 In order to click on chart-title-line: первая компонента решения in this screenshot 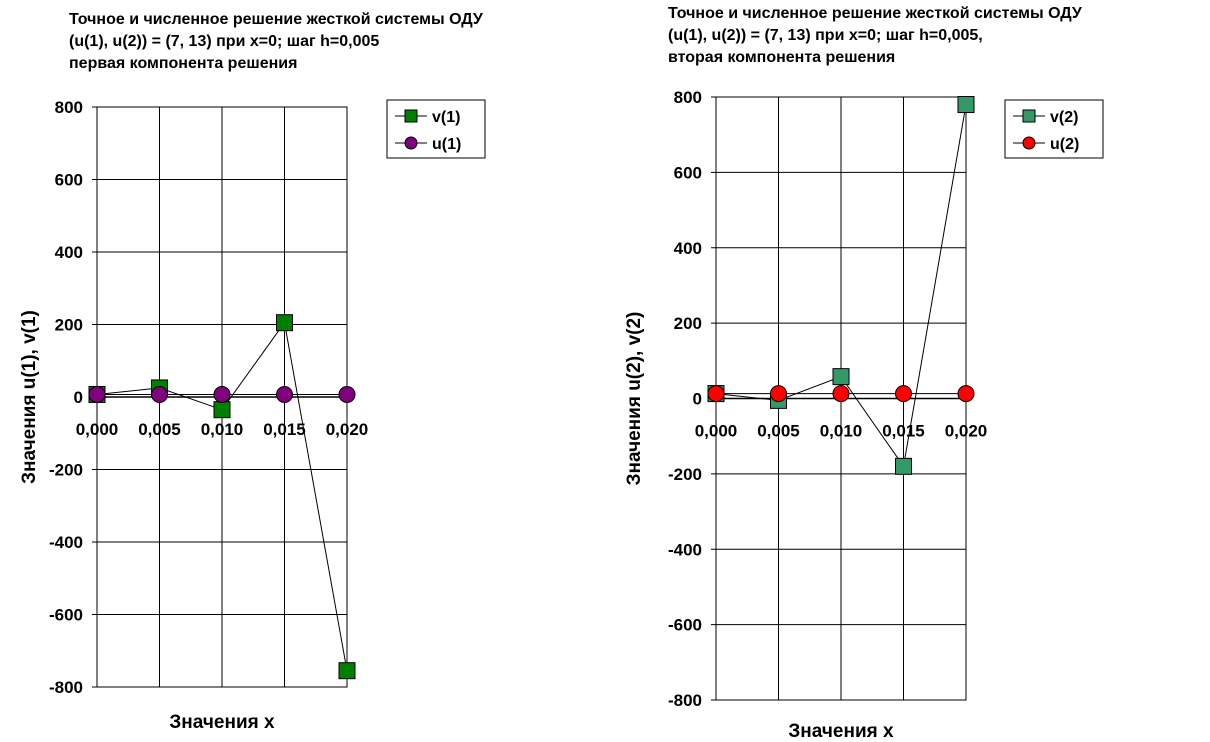, I will do `click(183, 63)`.